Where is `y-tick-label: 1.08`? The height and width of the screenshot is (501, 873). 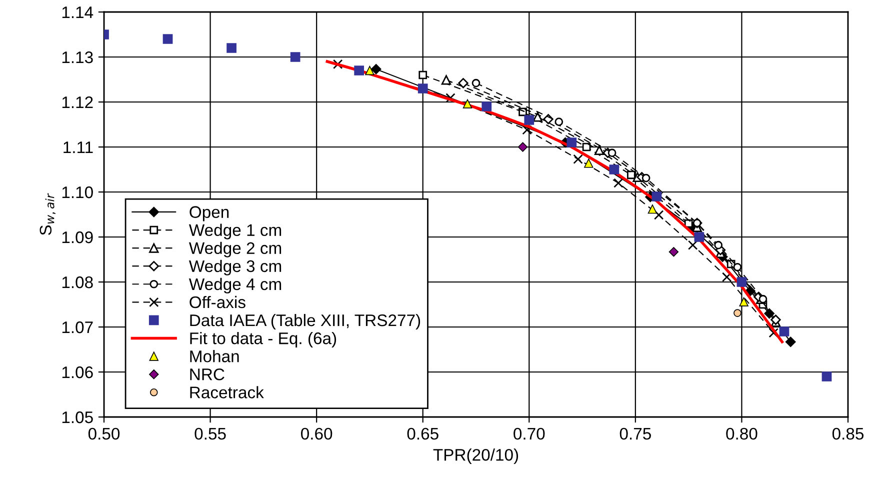 y-tick-label: 1.08 is located at coordinates (77, 282).